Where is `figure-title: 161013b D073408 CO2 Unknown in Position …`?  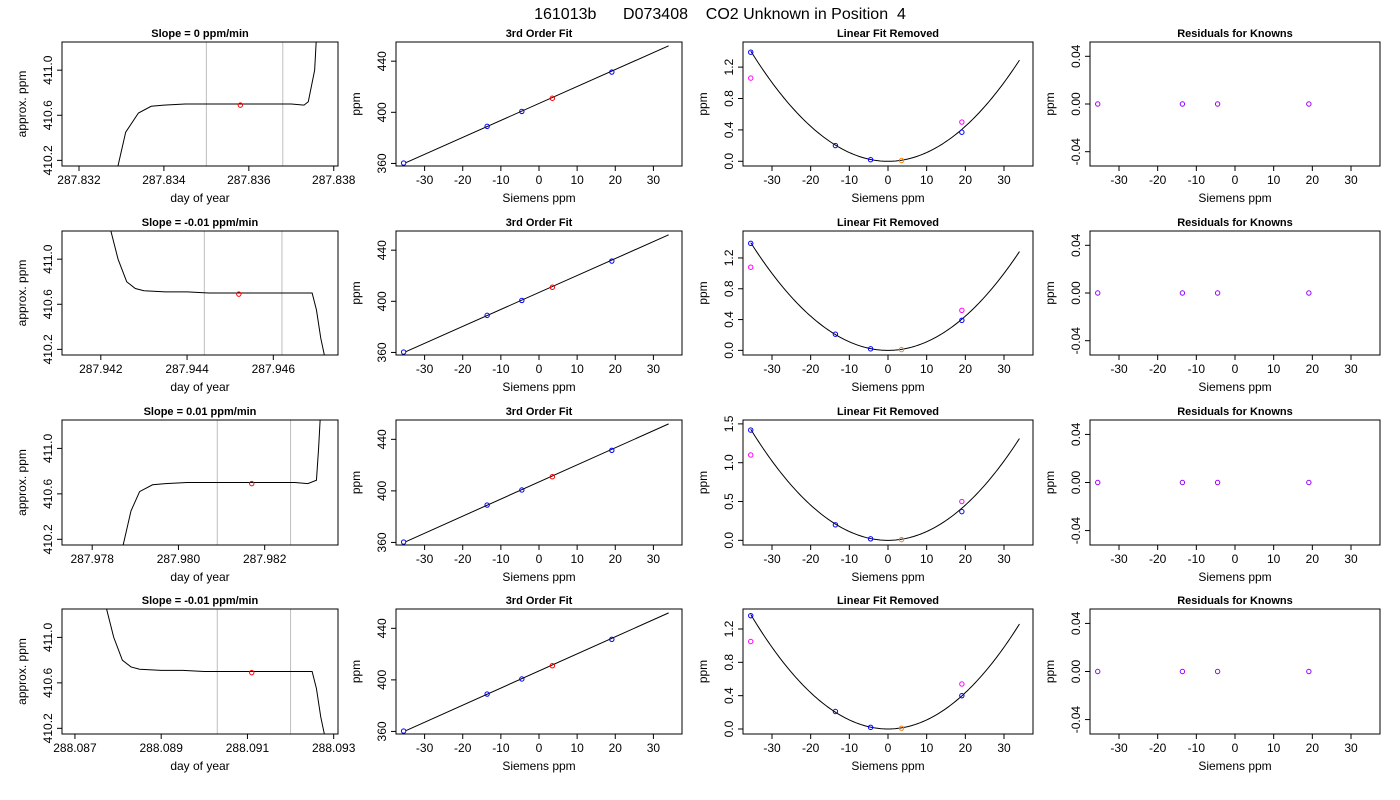
figure-title: 161013b D073408 CO2 Unknown in Position … is located at coordinates (720, 14).